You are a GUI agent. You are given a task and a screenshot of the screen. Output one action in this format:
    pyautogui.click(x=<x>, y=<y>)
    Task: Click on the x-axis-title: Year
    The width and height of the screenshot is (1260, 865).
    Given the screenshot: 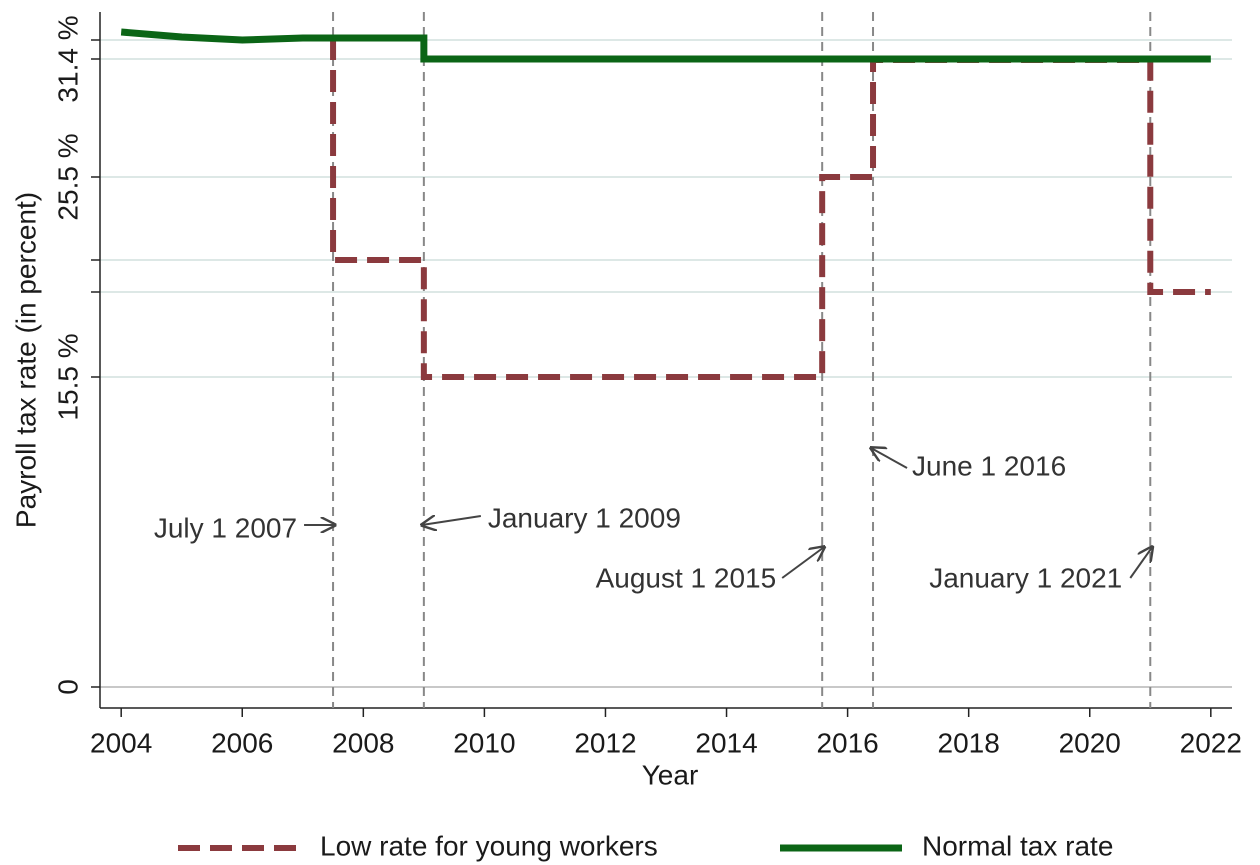 What is the action you would take?
    pyautogui.click(x=670, y=774)
    